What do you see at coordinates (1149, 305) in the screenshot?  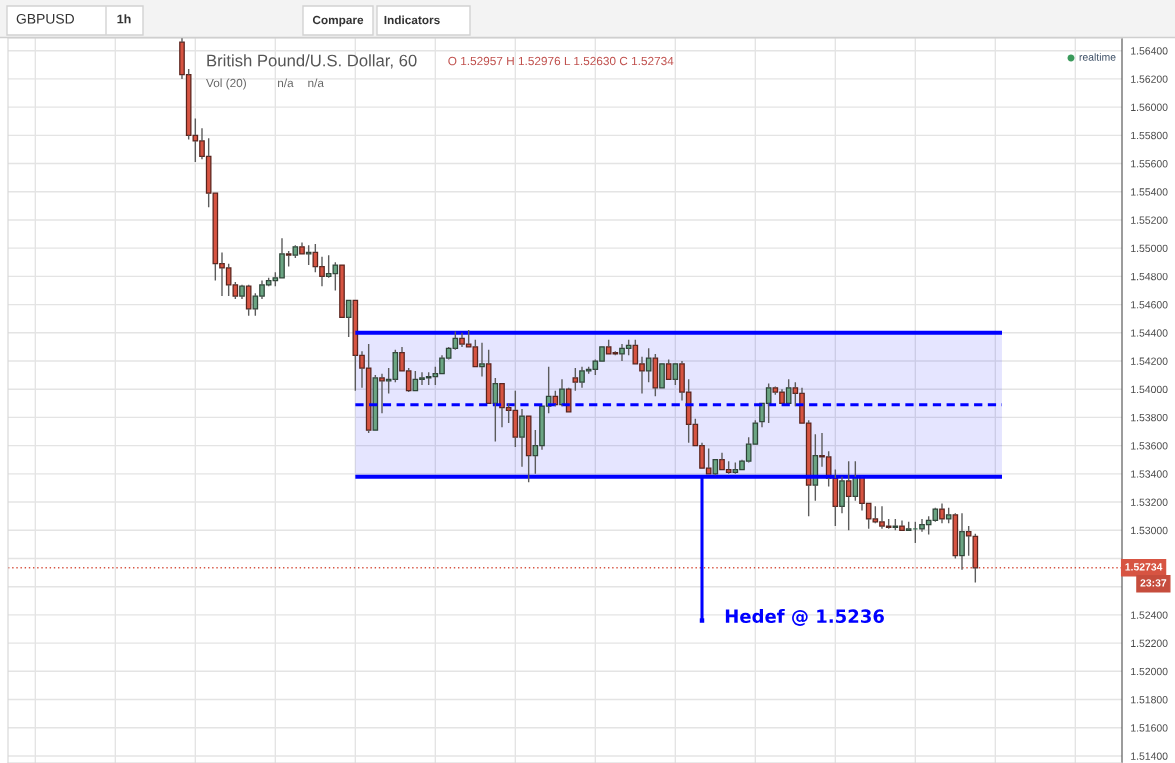 I see `y-tick-label: 1.54600` at bounding box center [1149, 305].